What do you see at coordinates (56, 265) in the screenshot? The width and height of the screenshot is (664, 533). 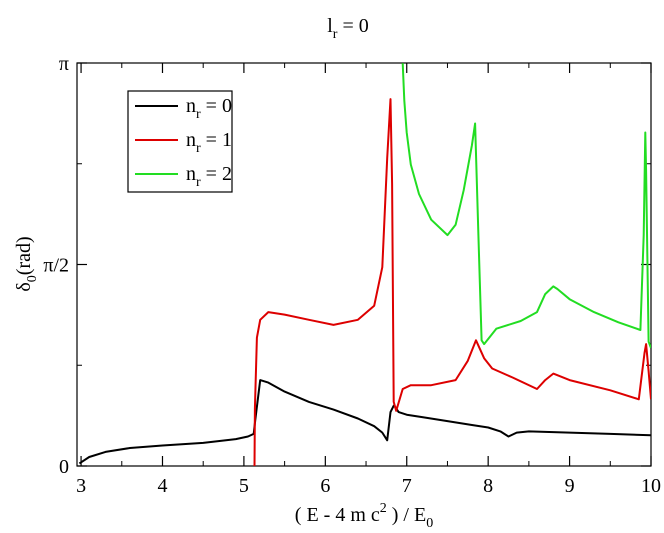 I see `y-tick-label-1: π/2` at bounding box center [56, 265].